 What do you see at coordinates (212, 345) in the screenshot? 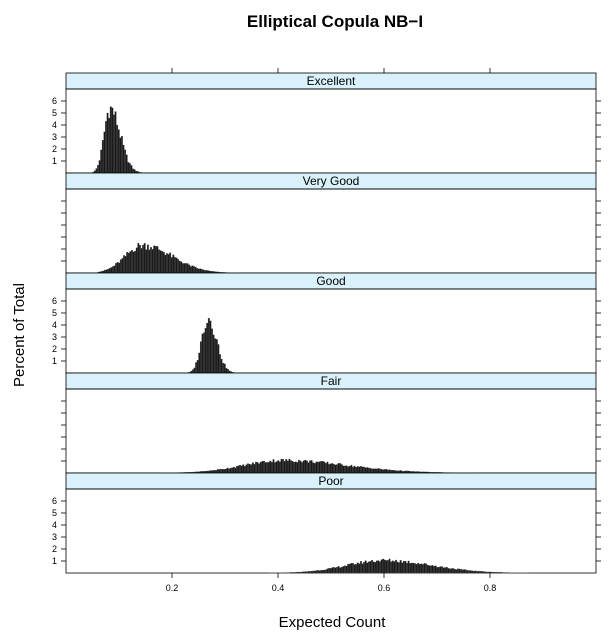
I see `histogram-bars` at bounding box center [212, 345].